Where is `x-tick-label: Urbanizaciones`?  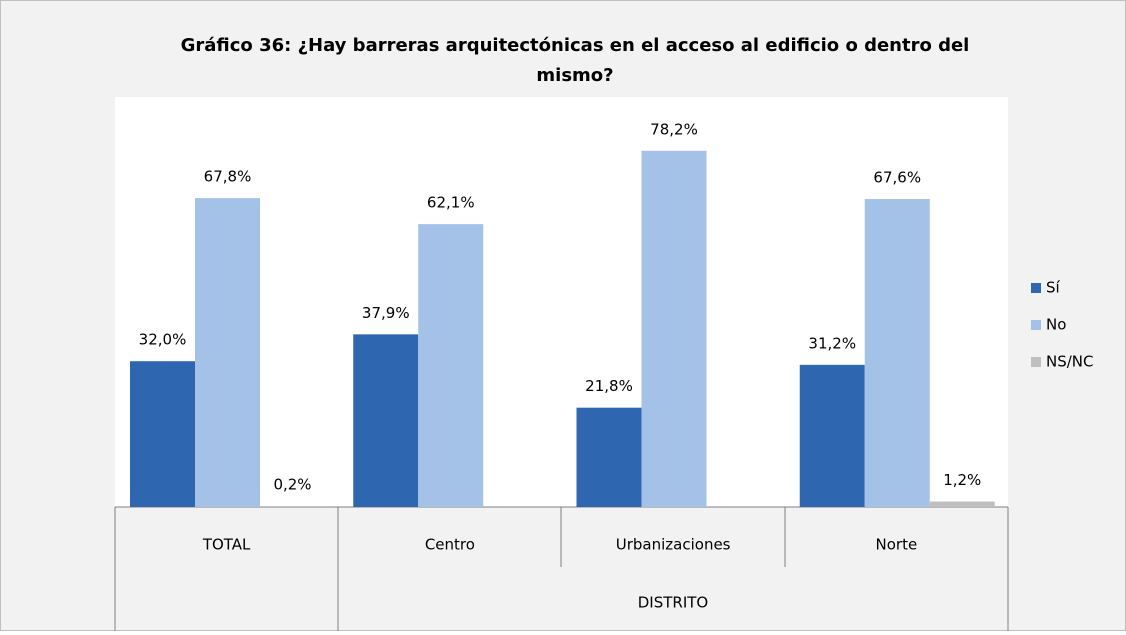 x-tick-label: Urbanizaciones is located at coordinates (673, 545).